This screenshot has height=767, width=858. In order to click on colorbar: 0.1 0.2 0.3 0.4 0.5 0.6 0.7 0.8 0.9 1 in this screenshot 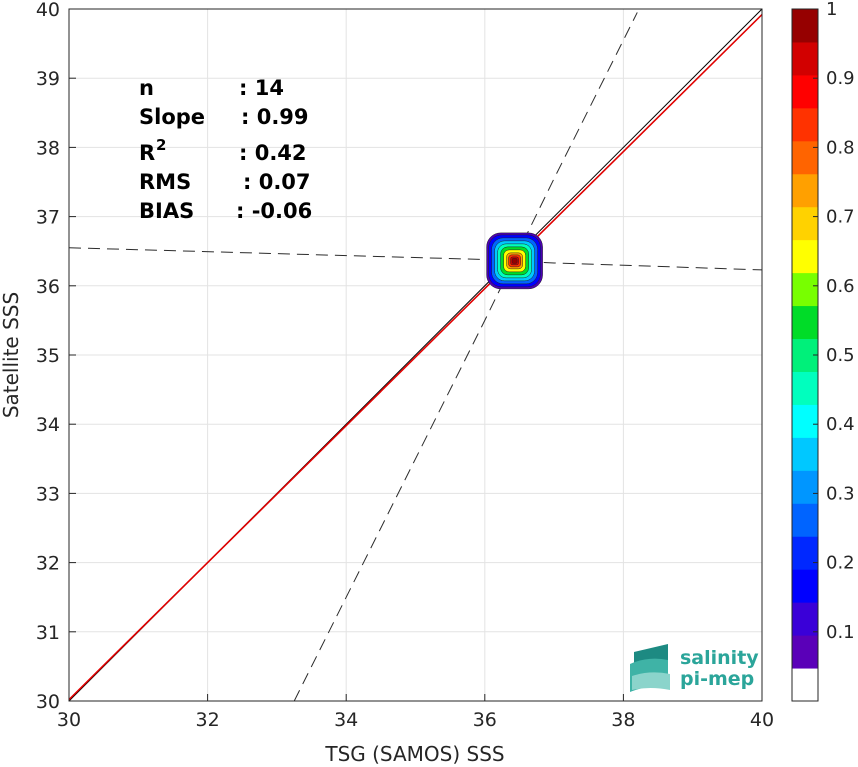, I will do `click(823, 351)`.